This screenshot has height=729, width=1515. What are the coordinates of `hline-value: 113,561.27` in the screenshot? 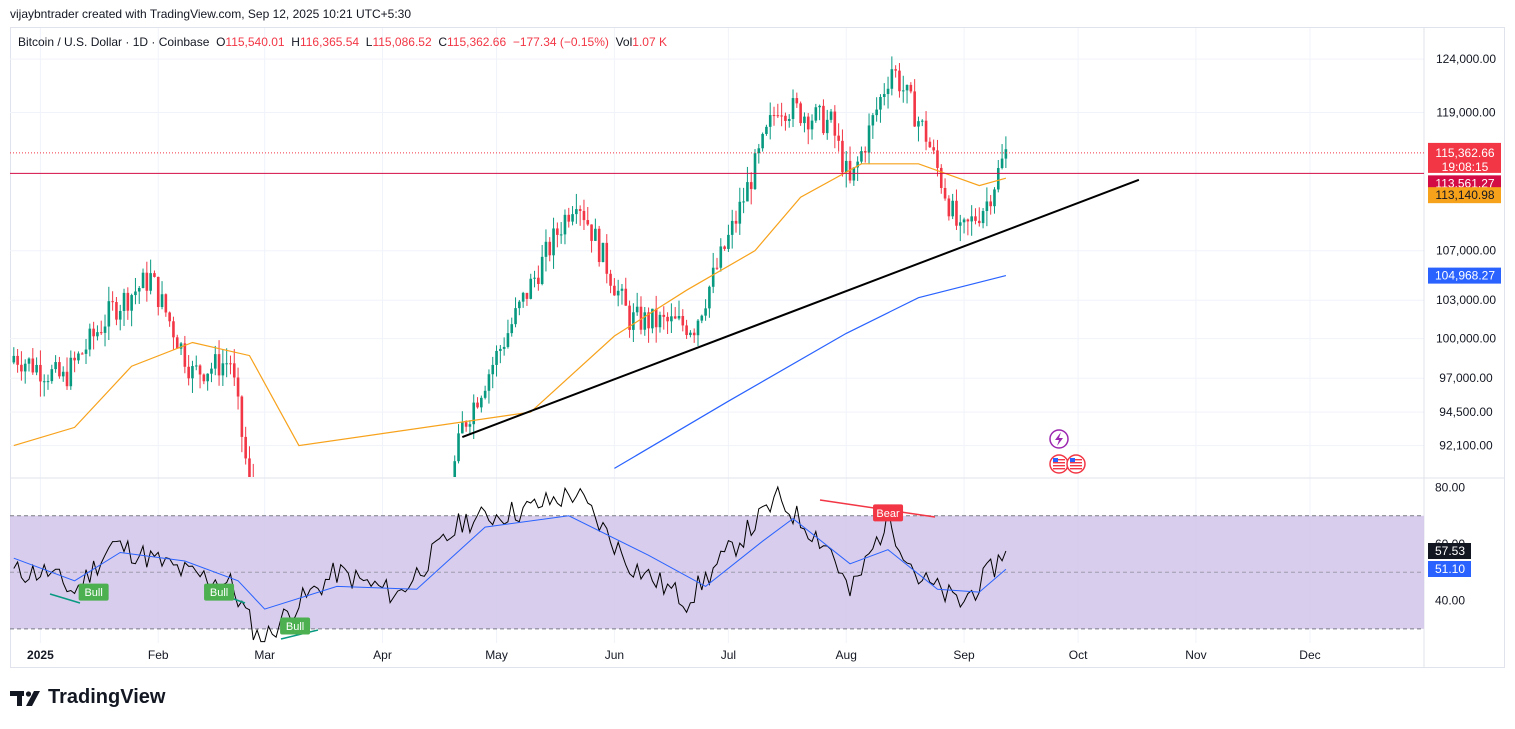 It's located at (1464, 183).